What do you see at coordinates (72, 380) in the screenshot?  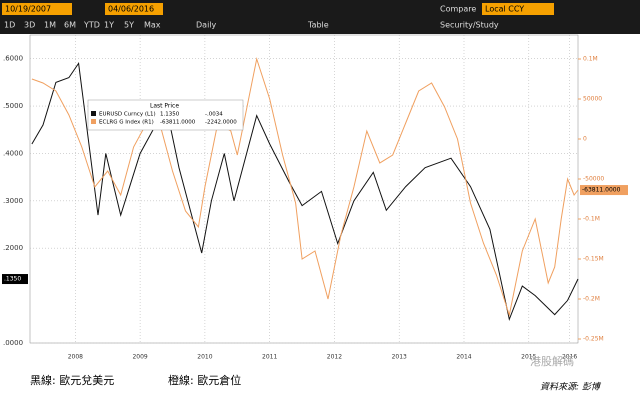 I see `caption-black: 黑線: 歐元兌美元` at bounding box center [72, 380].